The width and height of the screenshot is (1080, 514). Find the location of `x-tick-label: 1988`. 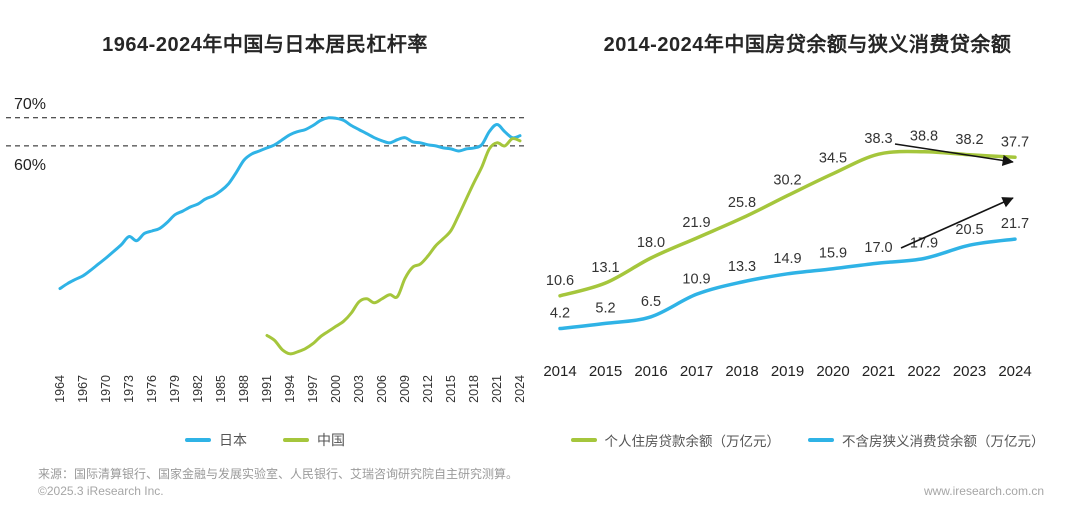

x-tick-label: 1988 is located at coordinates (244, 389).